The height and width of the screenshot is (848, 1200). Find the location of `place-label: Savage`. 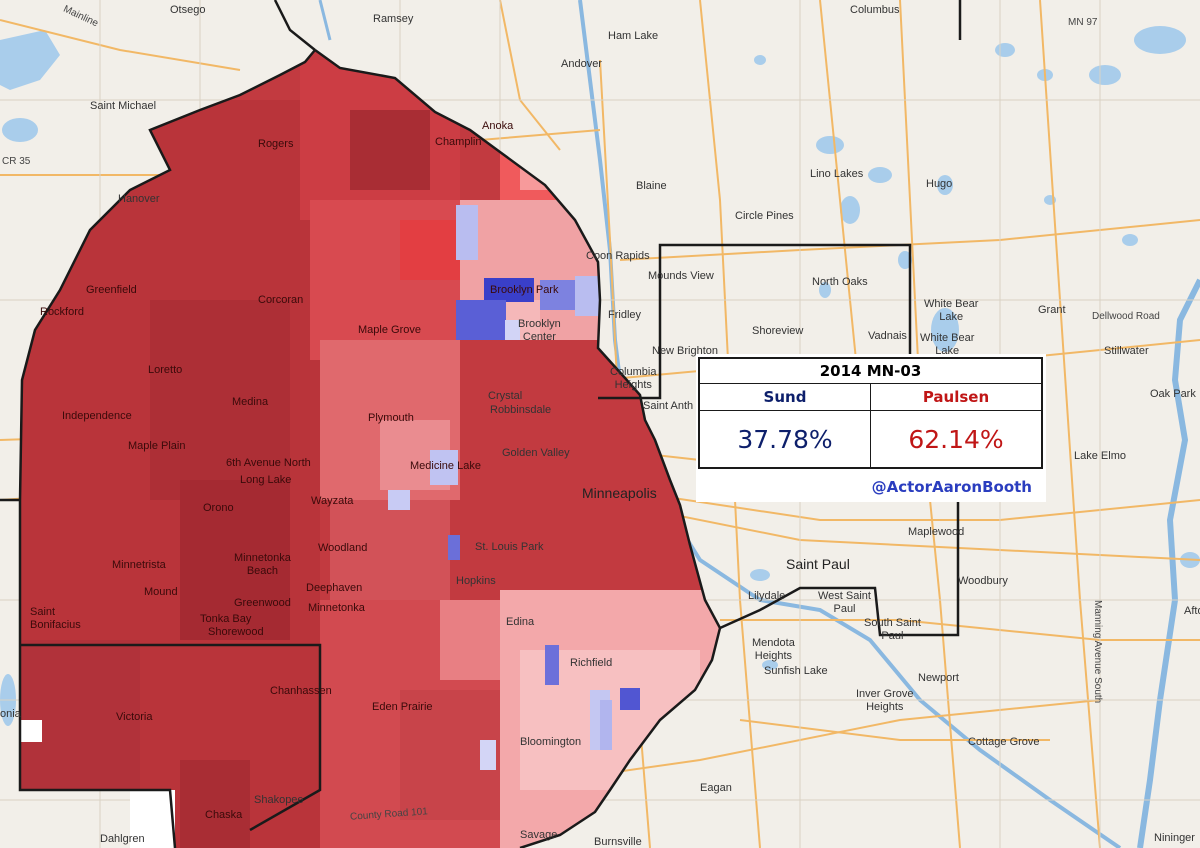

place-label: Savage is located at coordinates (539, 835).